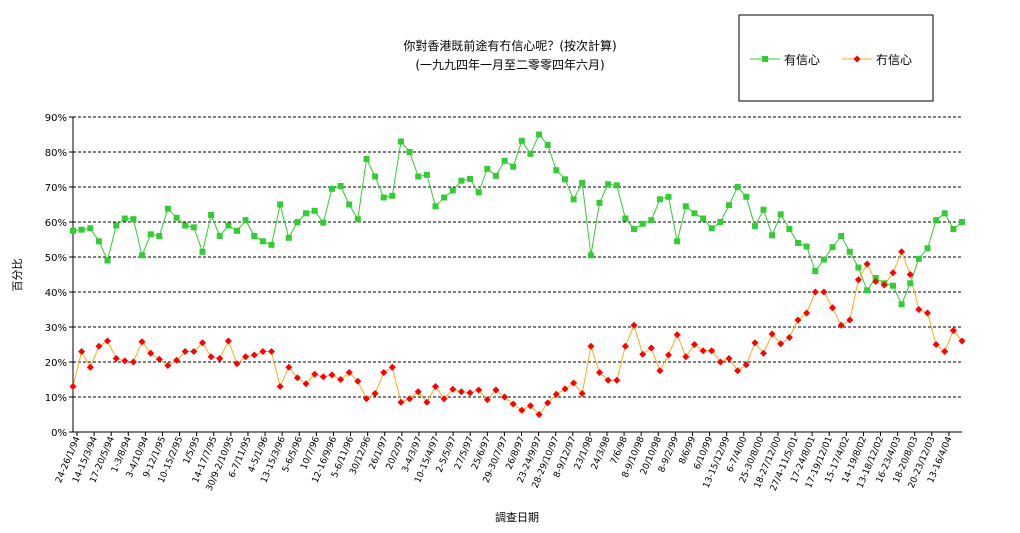 The image size is (1020, 533). What do you see at coordinates (17, 275) in the screenshot?
I see `y-axis-title: 百分比` at bounding box center [17, 275].